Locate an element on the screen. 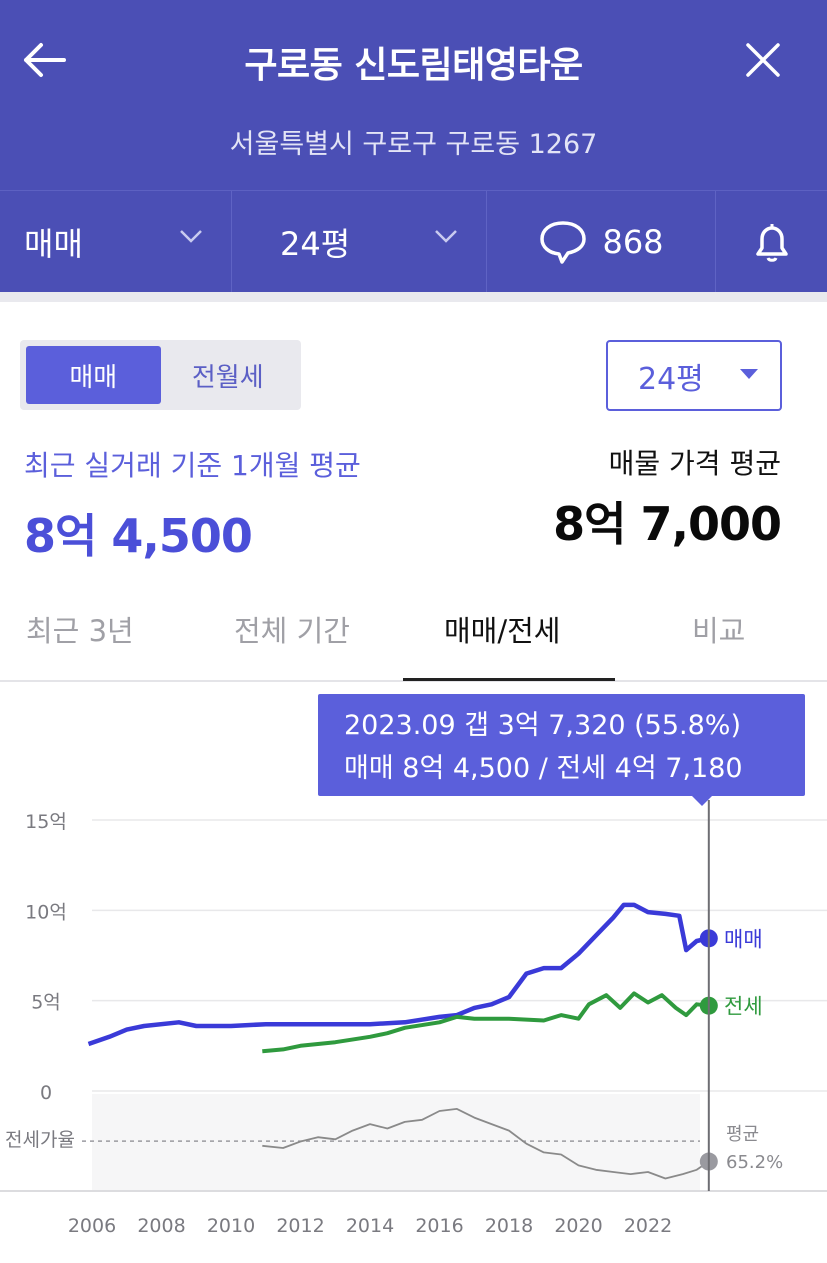  ratio-average-label: 평균 is located at coordinates (742, 1134).